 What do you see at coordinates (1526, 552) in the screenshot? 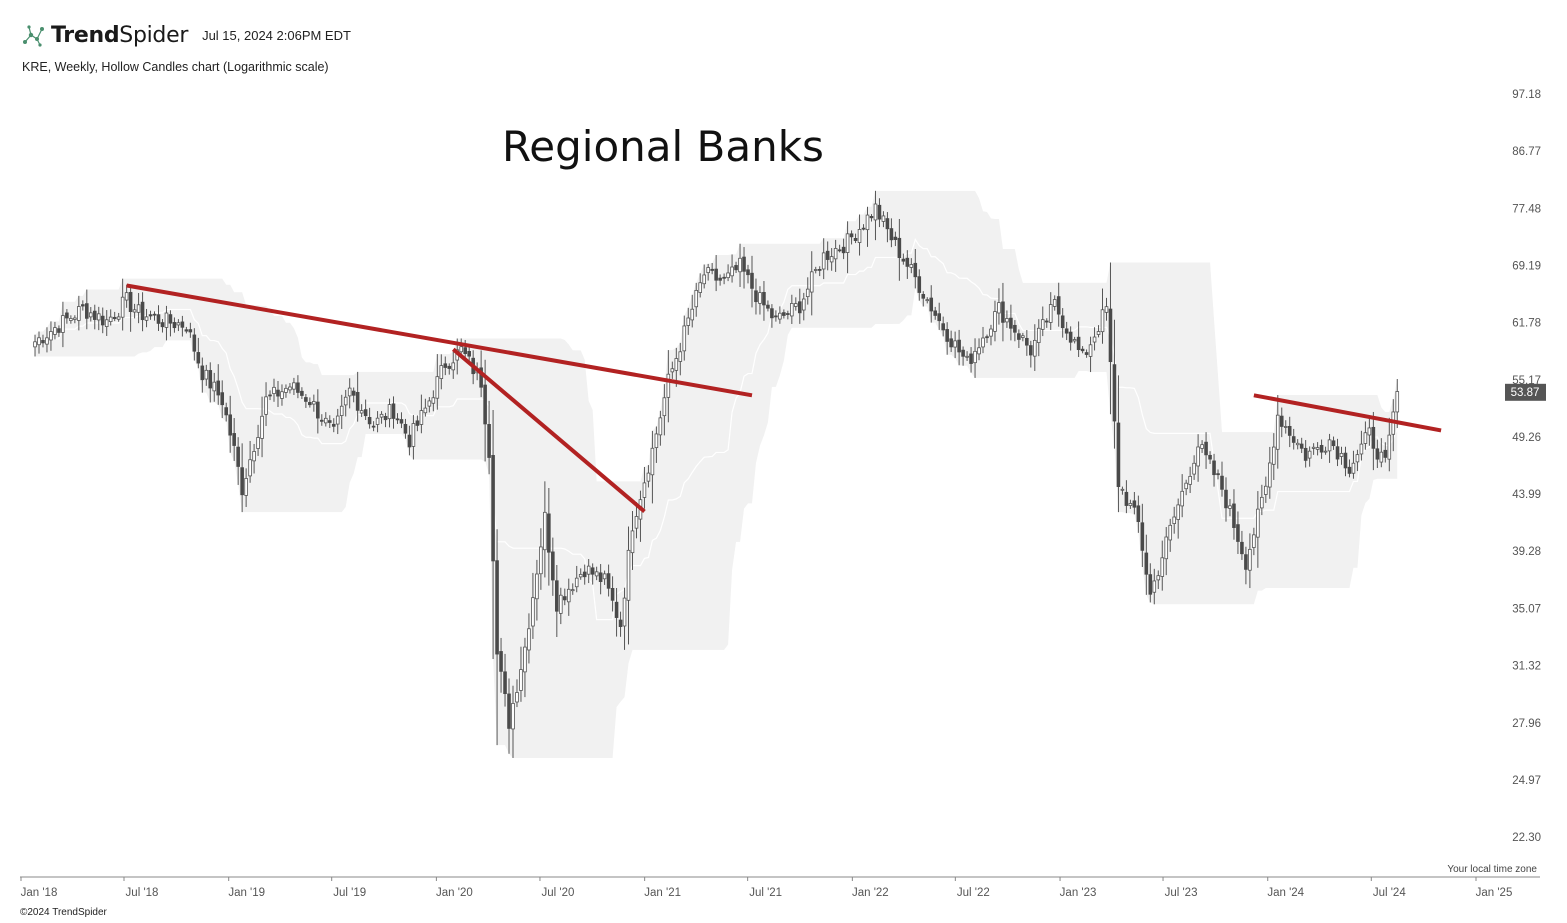
I see `y-tick-label: 39.28` at bounding box center [1526, 552].